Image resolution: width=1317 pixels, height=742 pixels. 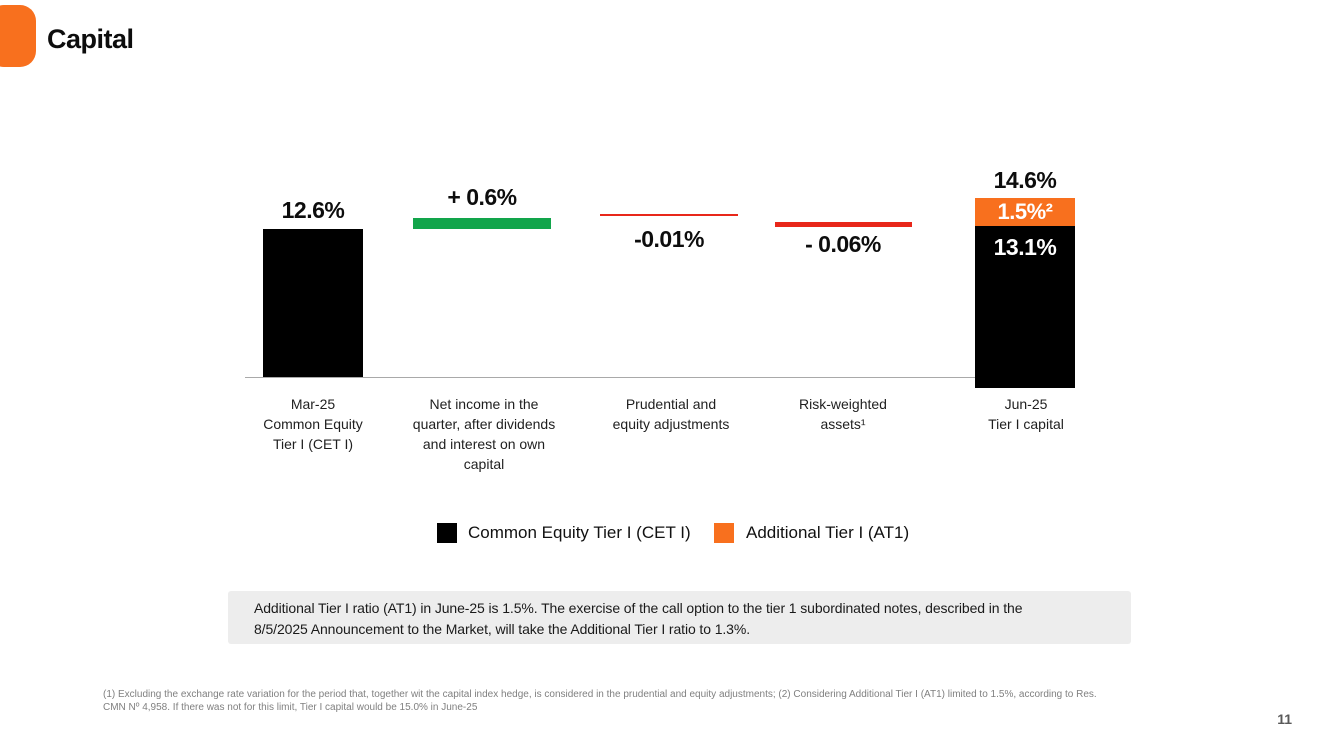 I want to click on category-label-mar25-cet1: Mar-25 Common Equity Tier I (CET I), so click(x=313, y=424).